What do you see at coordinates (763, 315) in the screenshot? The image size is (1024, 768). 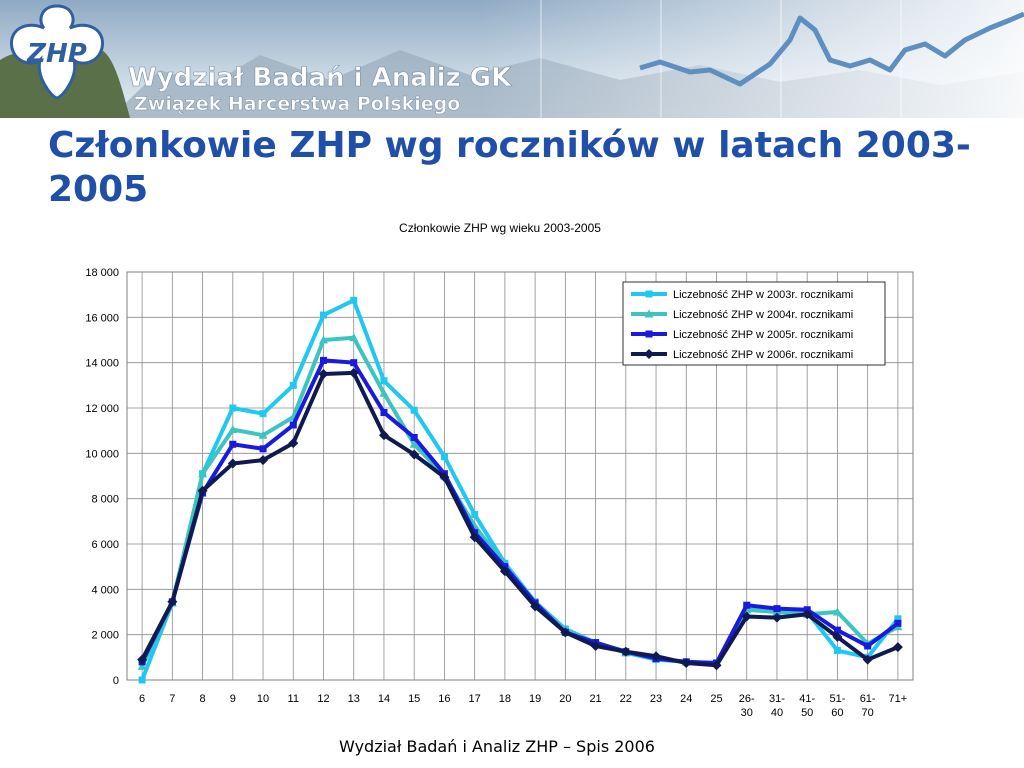 I see `legend-label: Liczebność ZHP w 2004r. rocznikami` at bounding box center [763, 315].